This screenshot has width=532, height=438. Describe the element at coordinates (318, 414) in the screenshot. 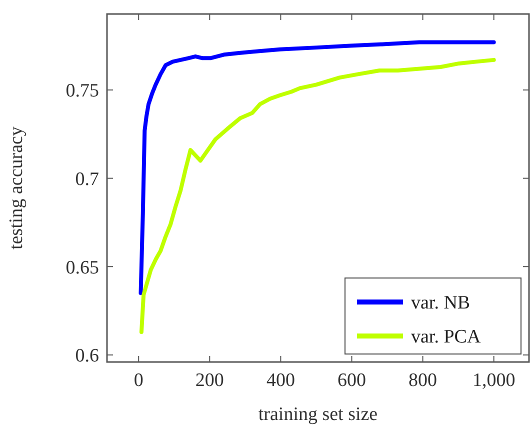

I see `x-axis-title: training set size` at that location.